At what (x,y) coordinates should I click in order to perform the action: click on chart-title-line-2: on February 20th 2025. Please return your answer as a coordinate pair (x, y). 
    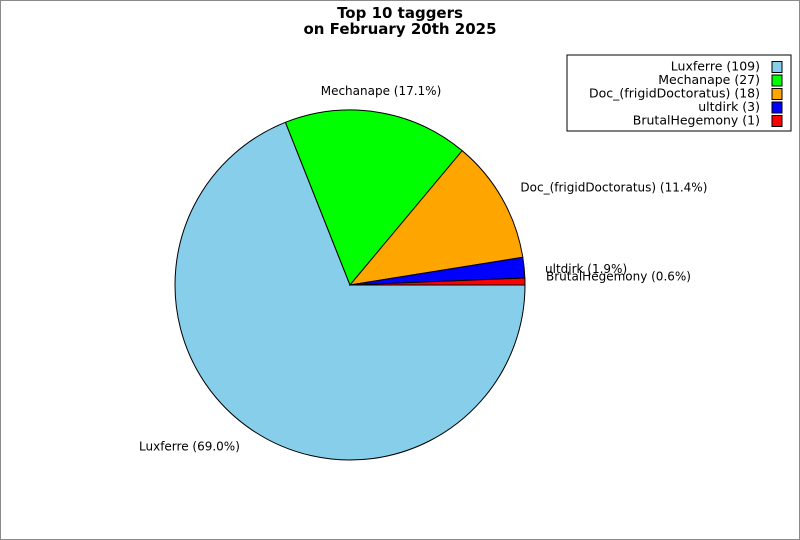
    Looking at the image, I should click on (400, 29).